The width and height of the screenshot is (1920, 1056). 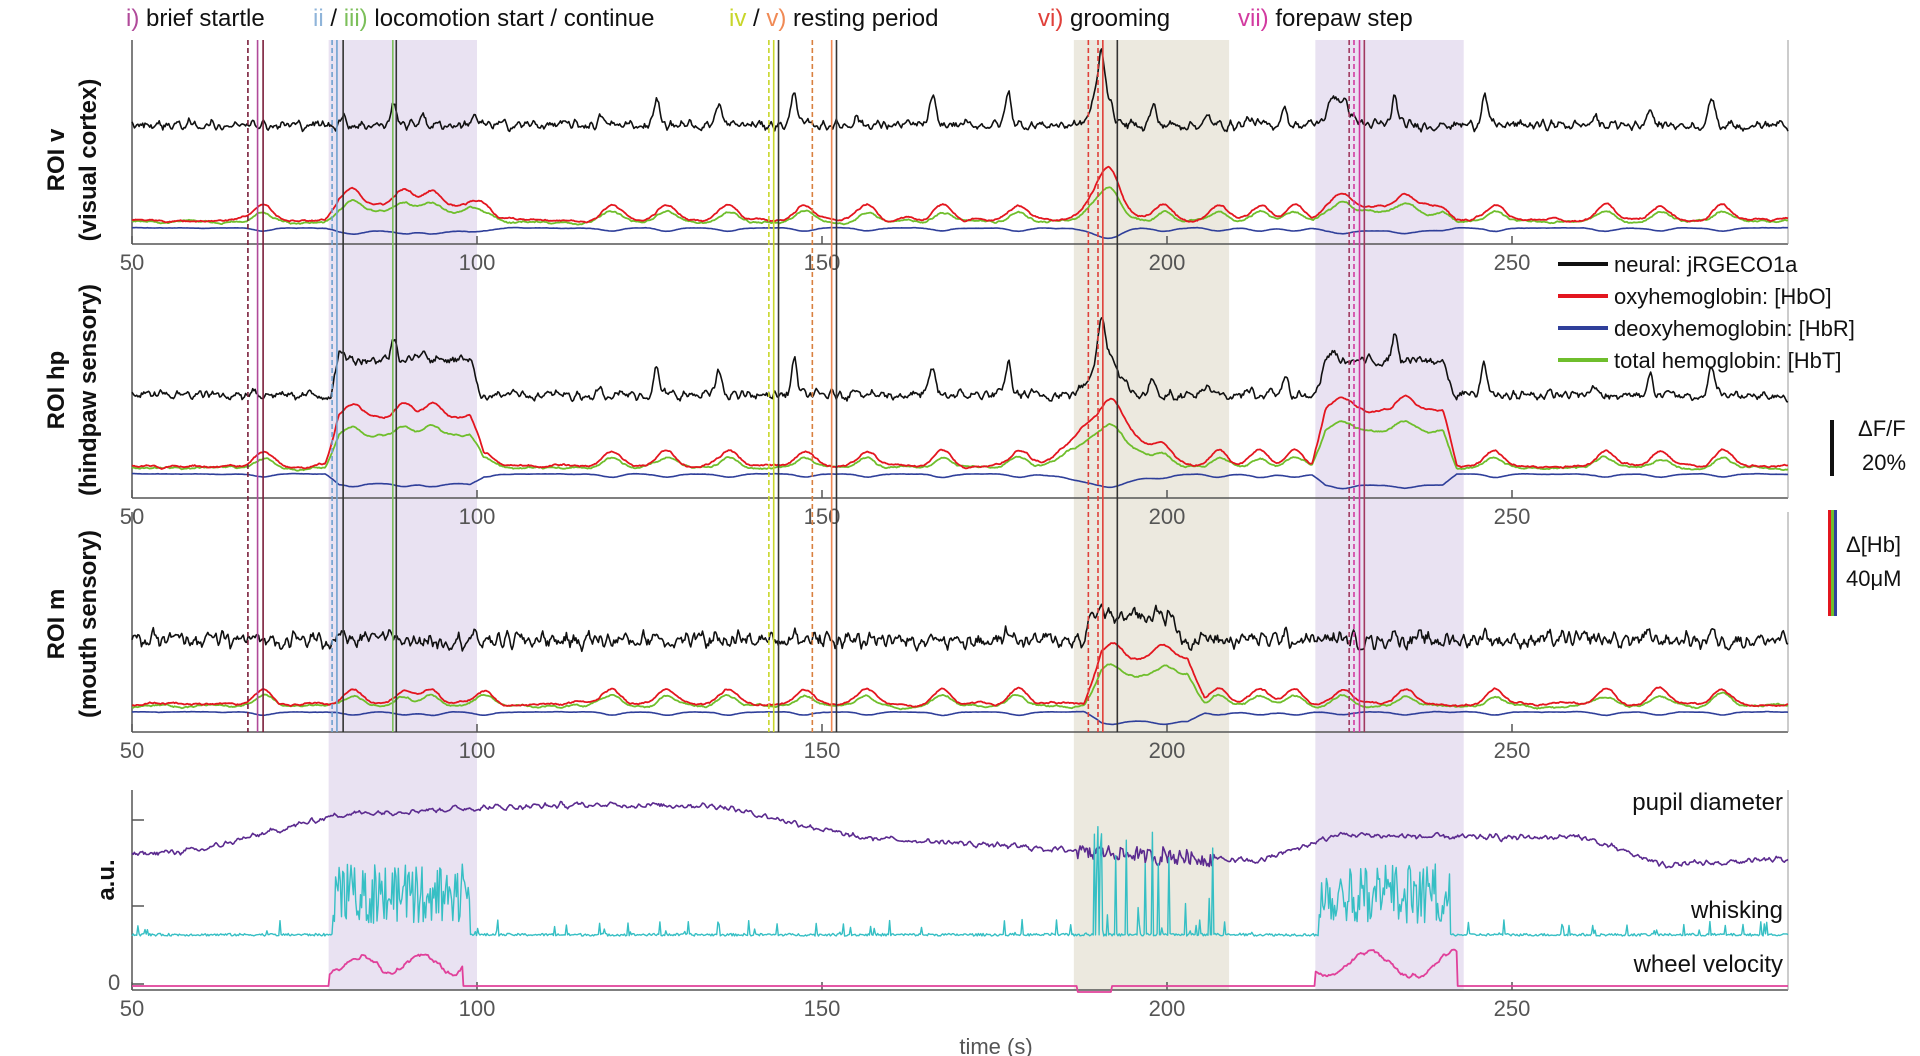 I want to click on event-label-5-part-1: vii), so click(x=1253, y=18).